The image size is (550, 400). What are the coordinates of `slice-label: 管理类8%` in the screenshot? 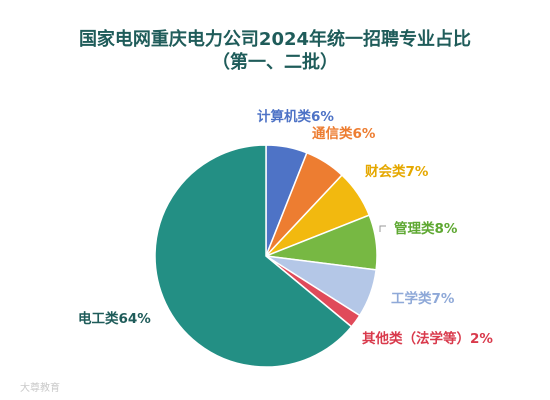 It's located at (426, 228).